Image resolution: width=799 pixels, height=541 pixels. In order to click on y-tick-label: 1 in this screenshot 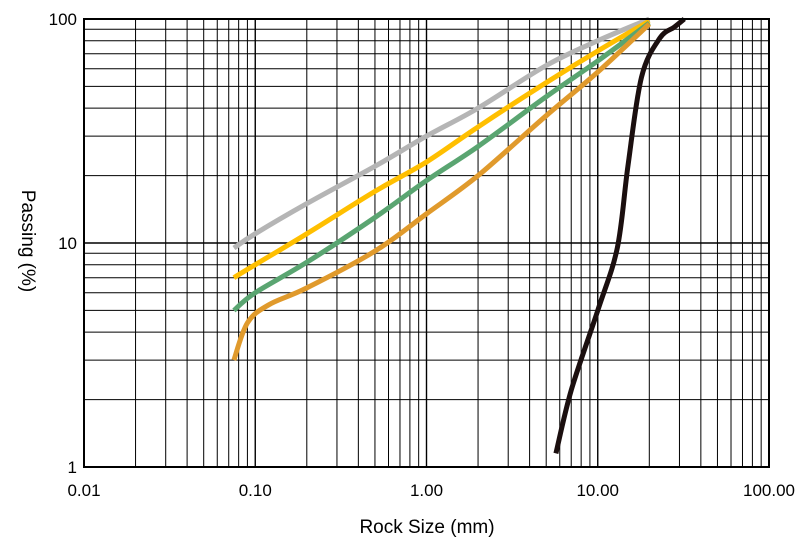, I will do `click(72, 467)`.